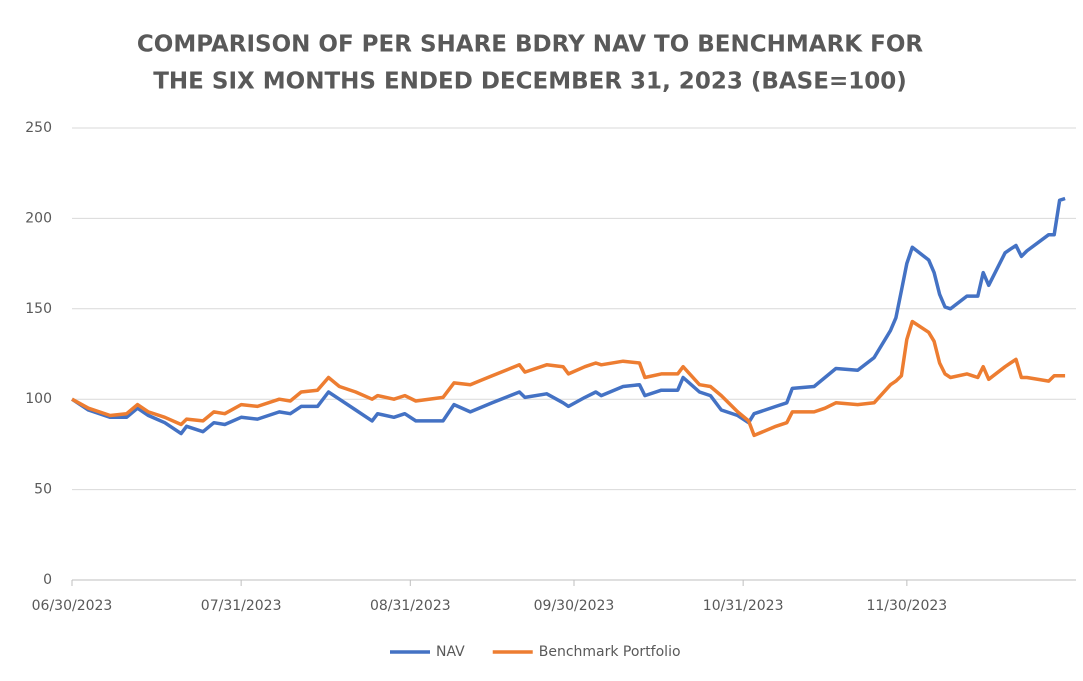  What do you see at coordinates (241, 606) in the screenshot?
I see `x-tick-label: 07/31/2023` at bounding box center [241, 606].